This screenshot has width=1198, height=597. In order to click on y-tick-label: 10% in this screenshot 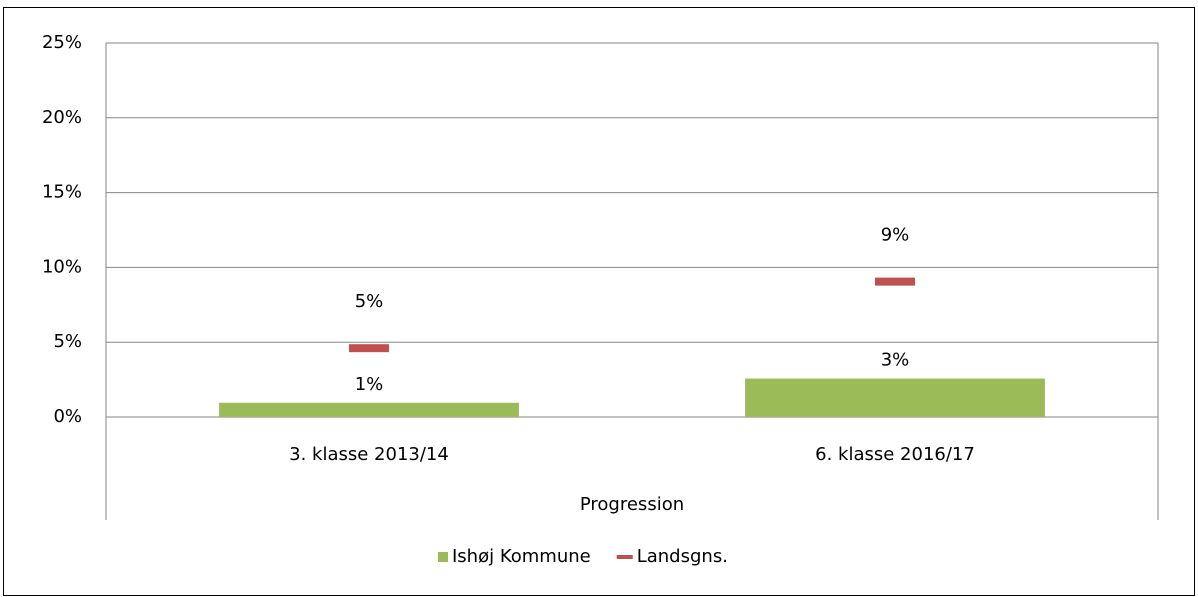, I will do `click(62, 266)`.